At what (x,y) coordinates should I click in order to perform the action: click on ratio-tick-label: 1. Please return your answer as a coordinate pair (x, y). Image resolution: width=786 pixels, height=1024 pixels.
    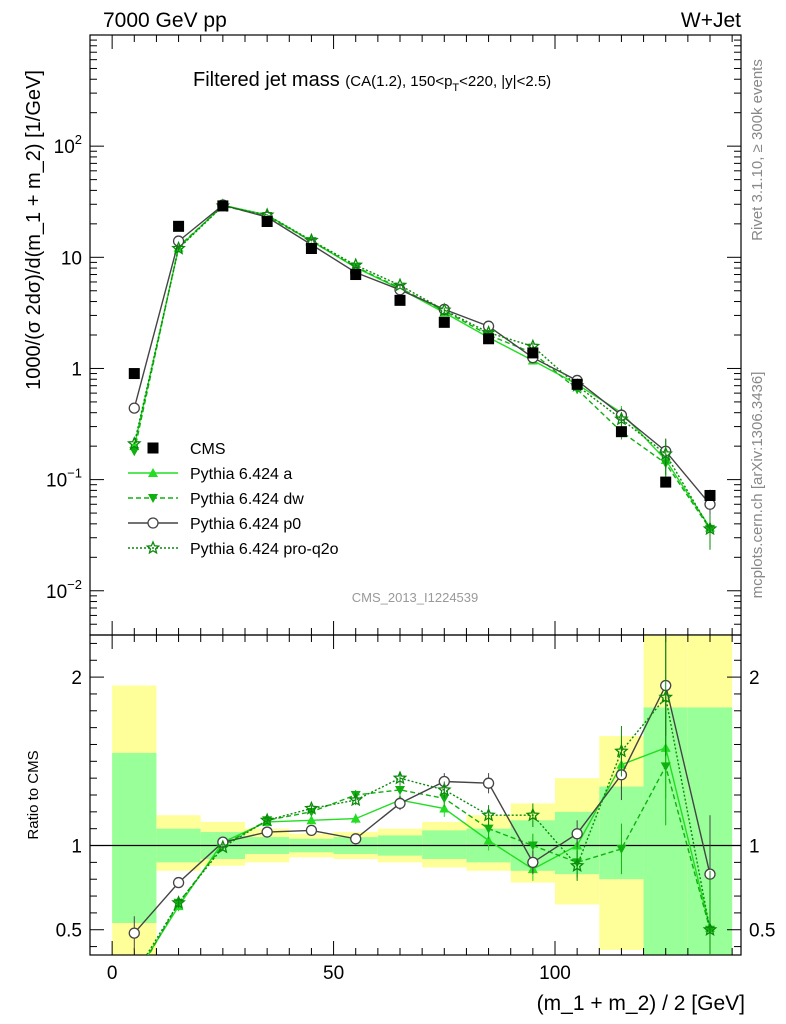
    Looking at the image, I should click on (76, 847).